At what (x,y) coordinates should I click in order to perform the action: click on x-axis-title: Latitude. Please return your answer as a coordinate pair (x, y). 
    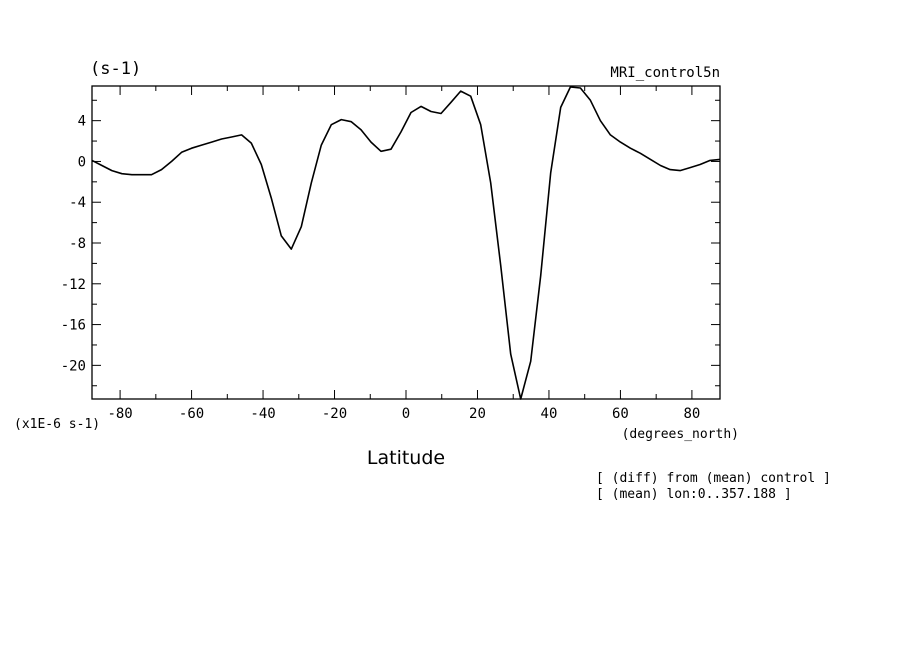
    Looking at the image, I should click on (406, 458).